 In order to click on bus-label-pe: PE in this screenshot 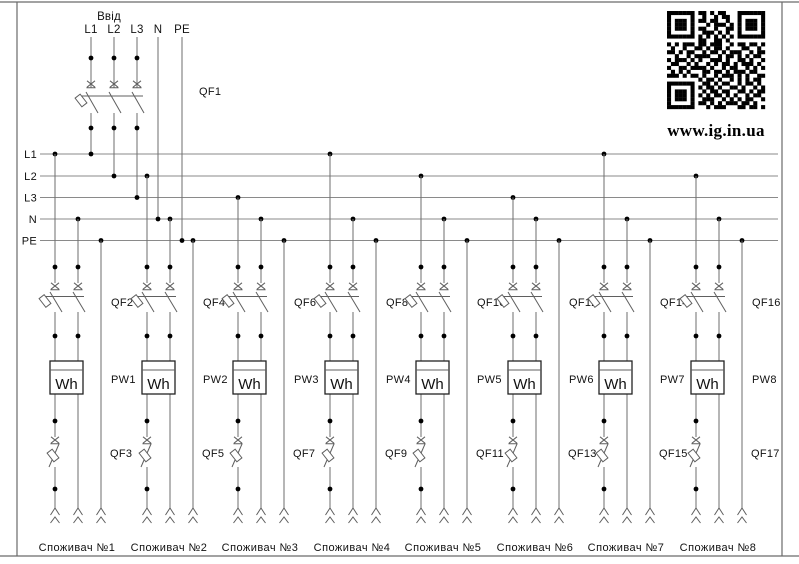, I will do `click(29, 241)`.